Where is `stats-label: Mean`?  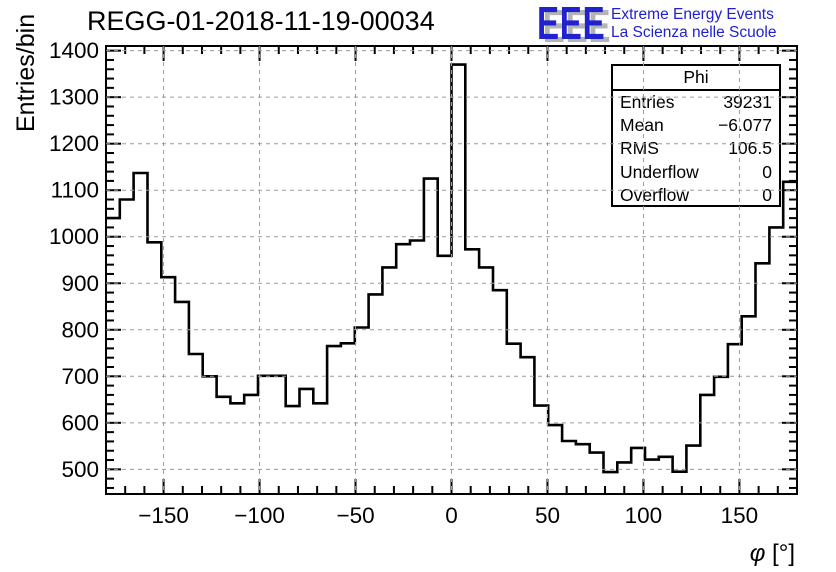 stats-label: Mean is located at coordinates (642, 125).